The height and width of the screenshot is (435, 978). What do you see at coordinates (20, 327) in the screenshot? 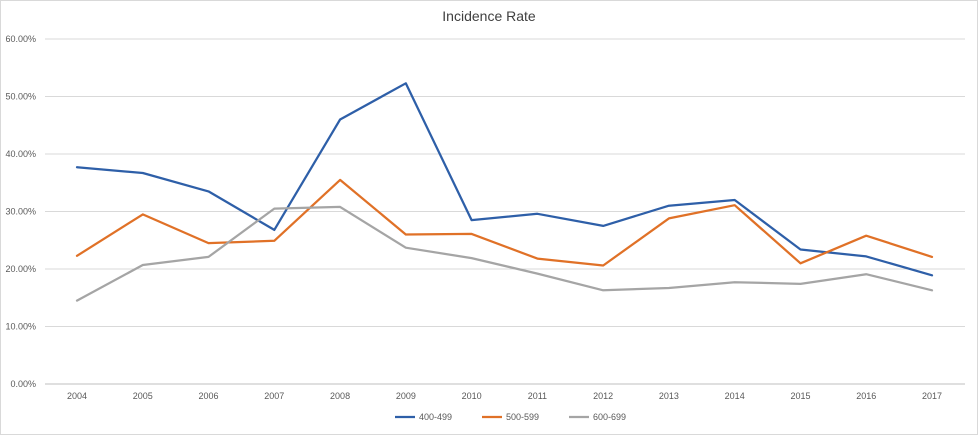
I see `y-tick-label: 10.00%` at bounding box center [20, 327].